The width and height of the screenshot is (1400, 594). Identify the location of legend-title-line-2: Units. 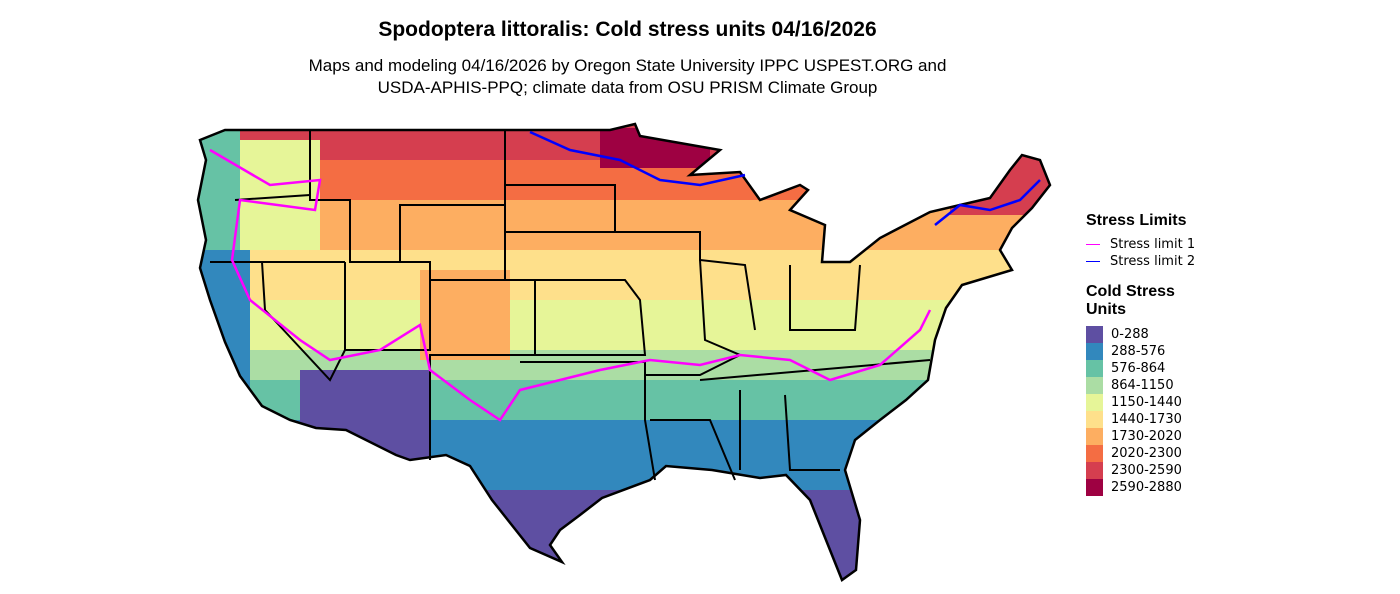
(1106, 309).